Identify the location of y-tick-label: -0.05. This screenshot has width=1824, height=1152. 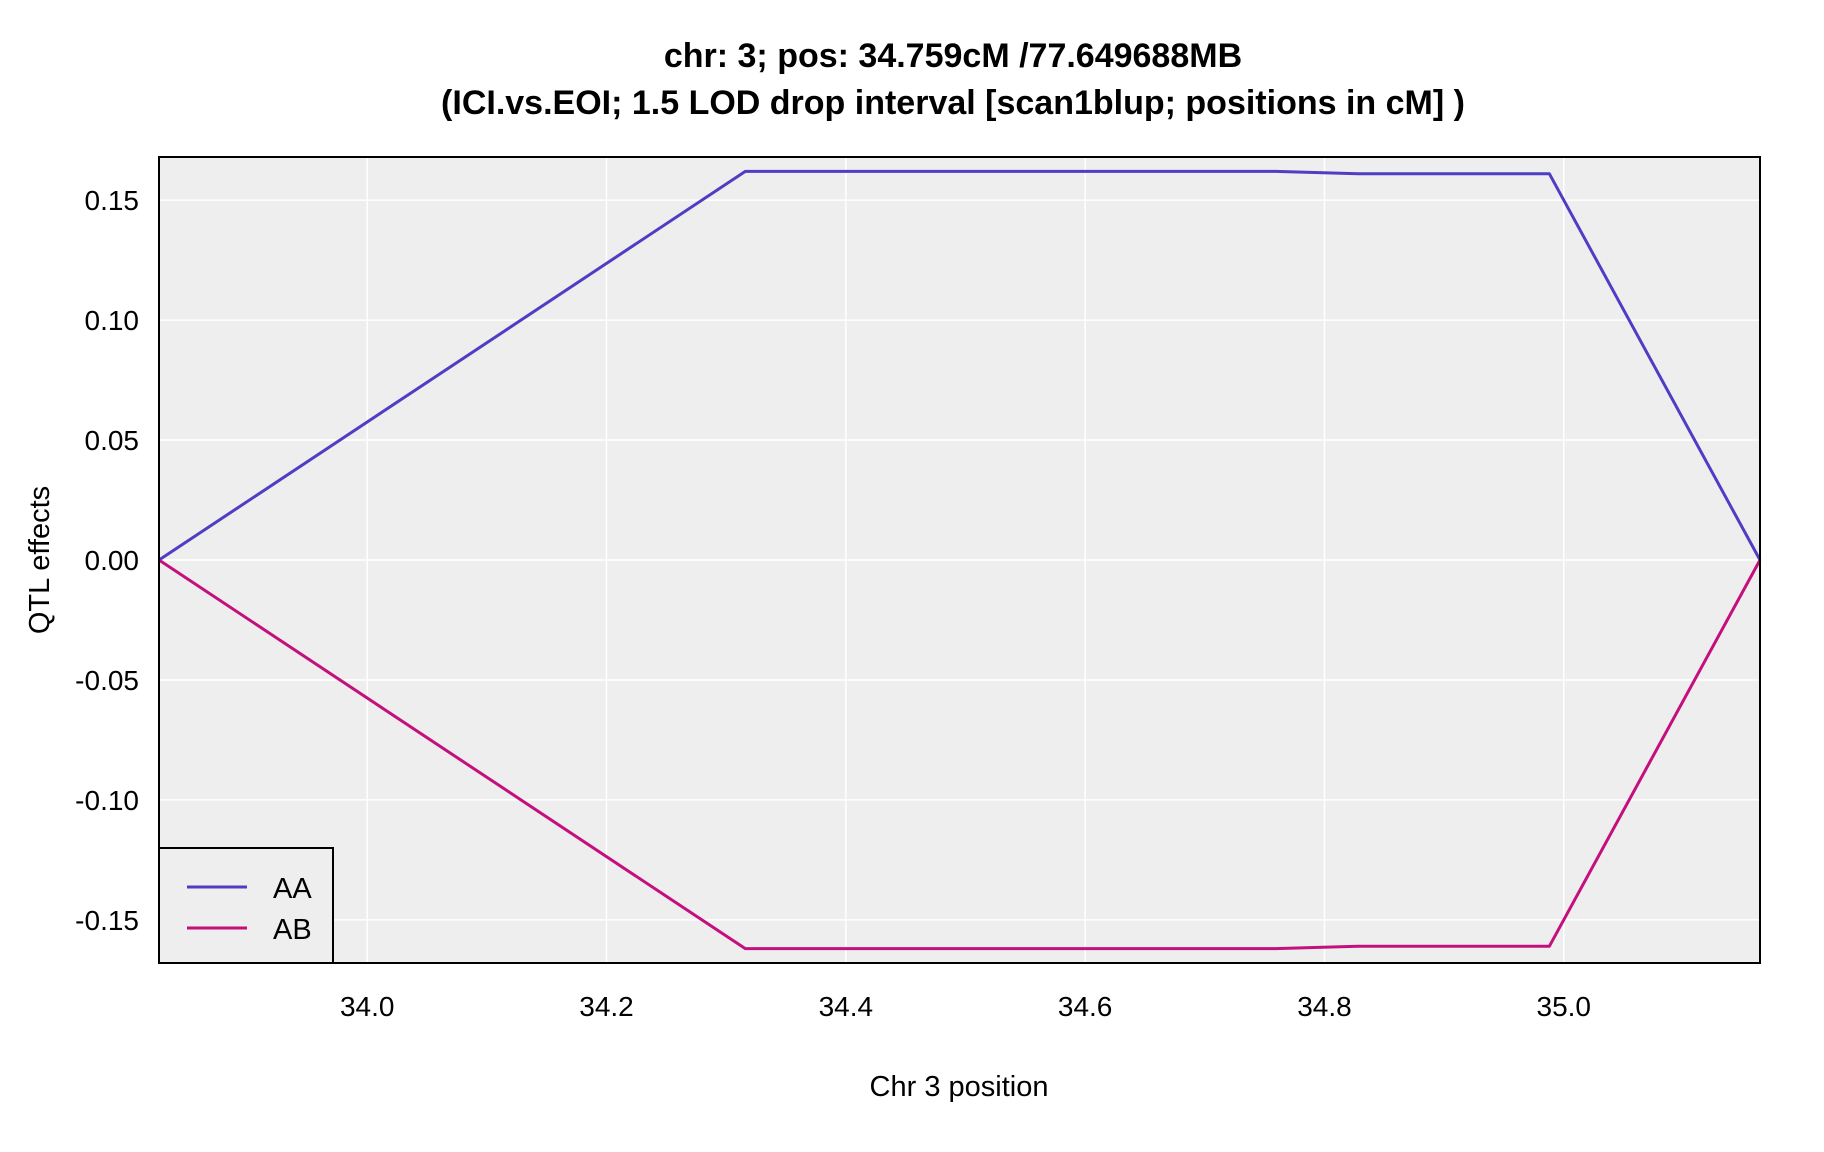
(107, 680).